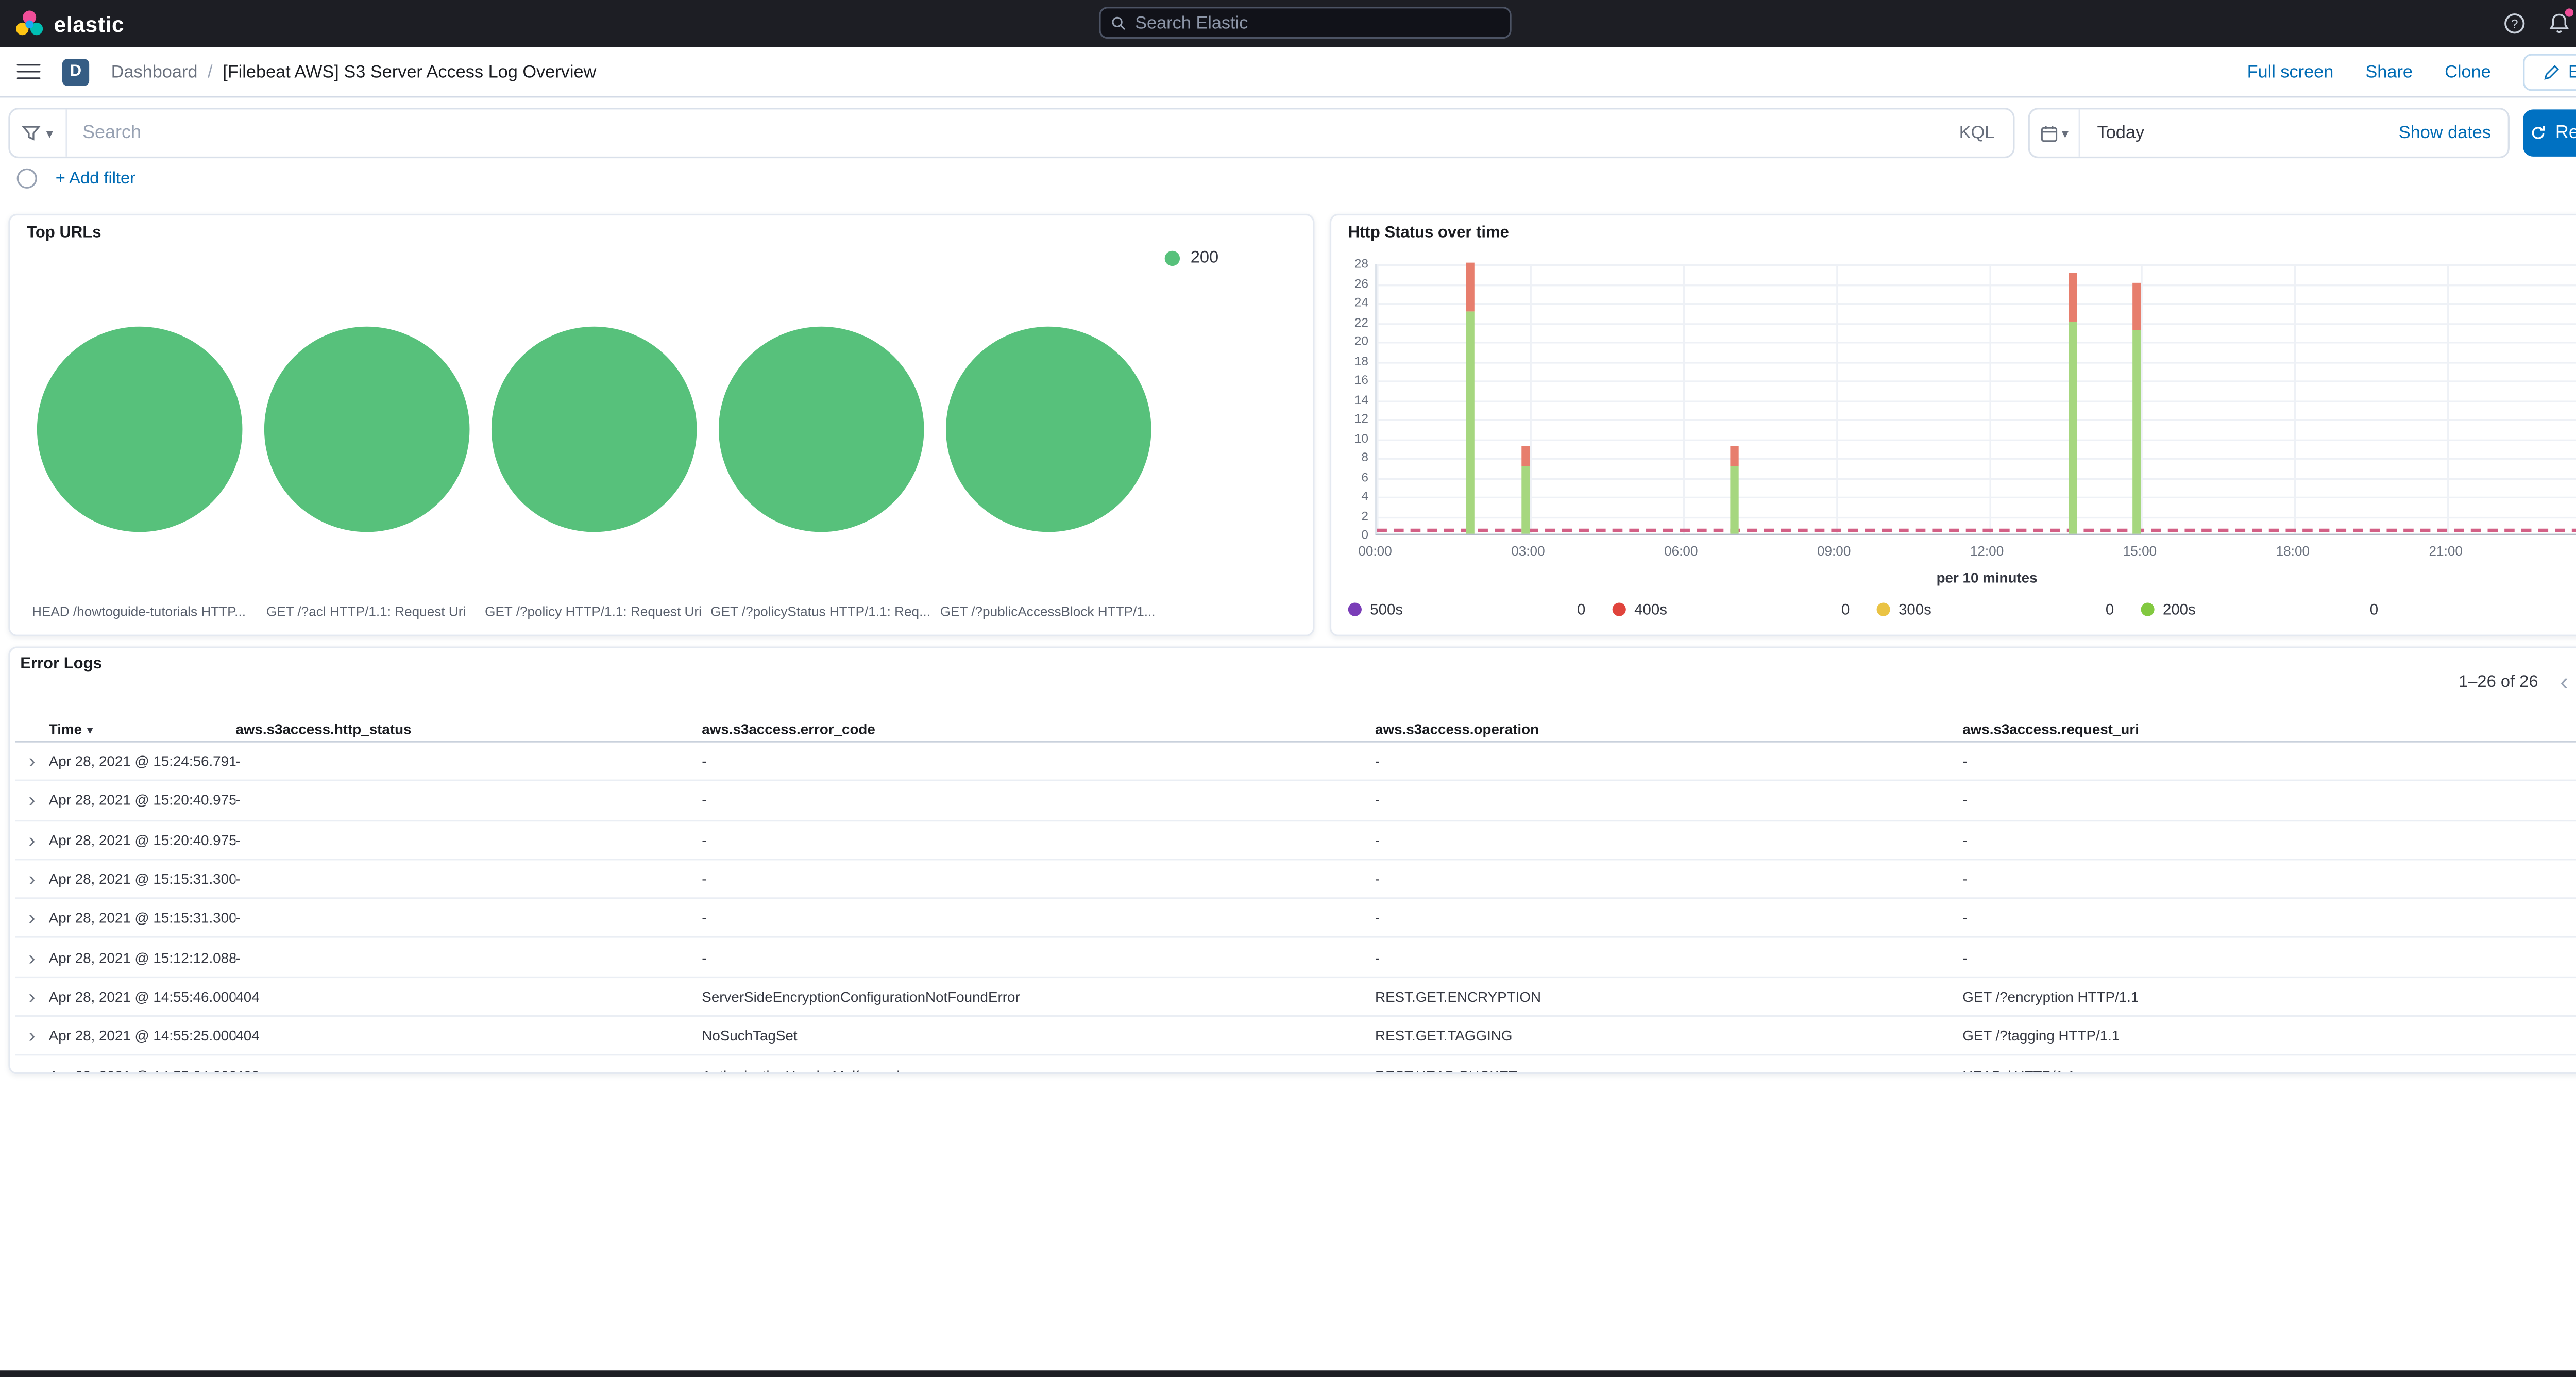 The height and width of the screenshot is (1377, 2576). Describe the element at coordinates (468, 1069) in the screenshot. I see `table-cell-http_status: 400` at that location.